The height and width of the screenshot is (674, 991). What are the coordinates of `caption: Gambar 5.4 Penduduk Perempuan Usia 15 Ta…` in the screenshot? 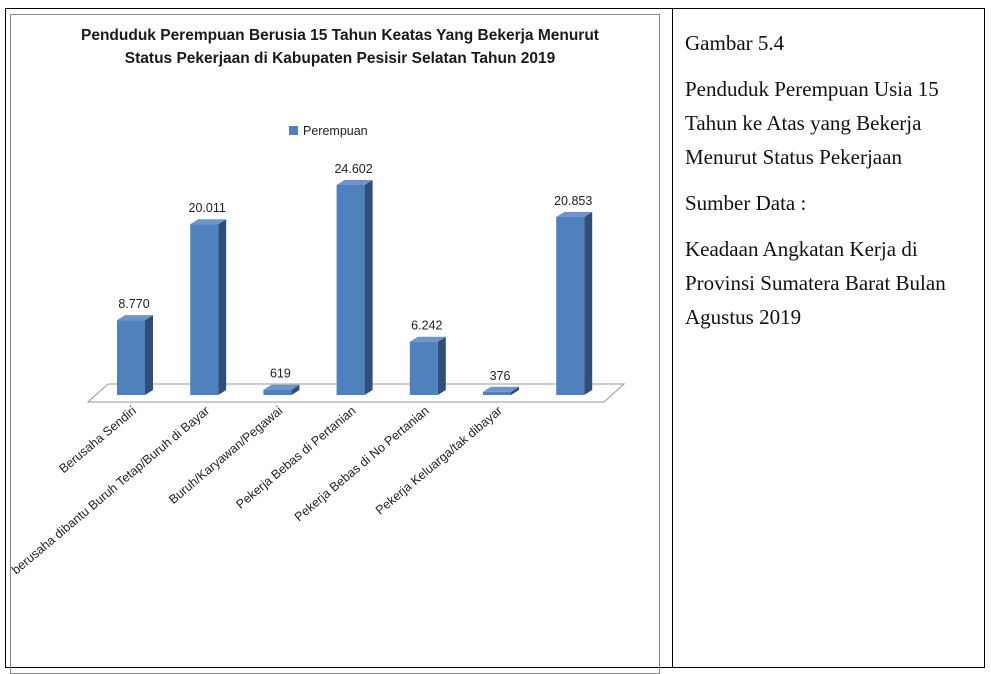 It's located at (830, 186).